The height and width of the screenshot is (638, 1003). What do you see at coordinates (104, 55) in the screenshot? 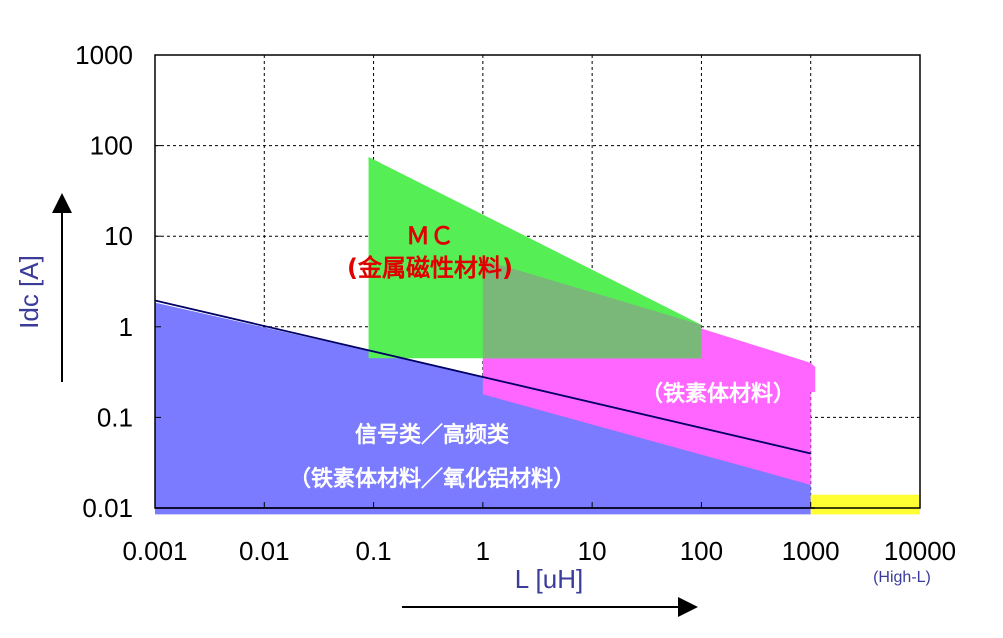
I see `y-tick-label: 1000` at bounding box center [104, 55].